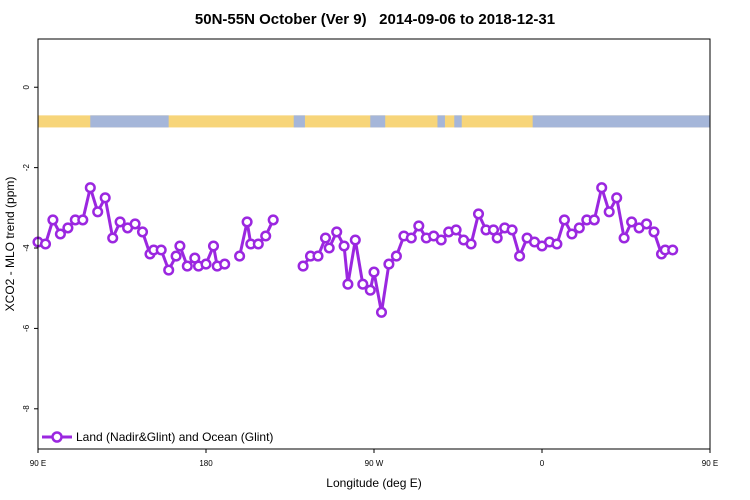 This screenshot has height=500, width=750. What do you see at coordinates (374, 463) in the screenshot?
I see `x-tick-label: 90 W` at bounding box center [374, 463].